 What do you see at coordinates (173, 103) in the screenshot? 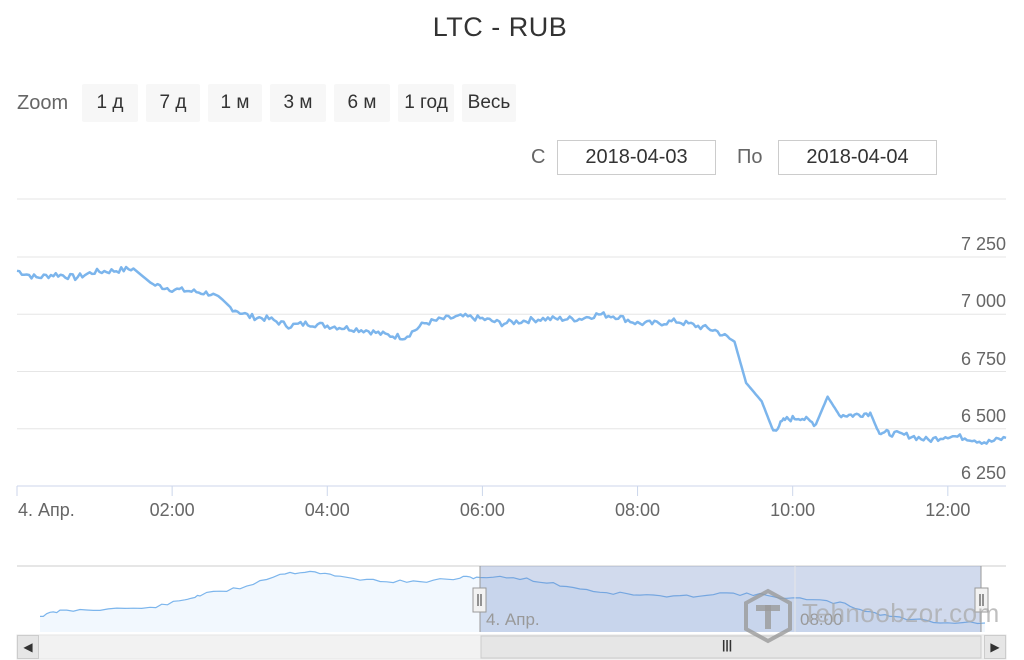
I see `zoom-button-7d: 7 д` at bounding box center [173, 103].